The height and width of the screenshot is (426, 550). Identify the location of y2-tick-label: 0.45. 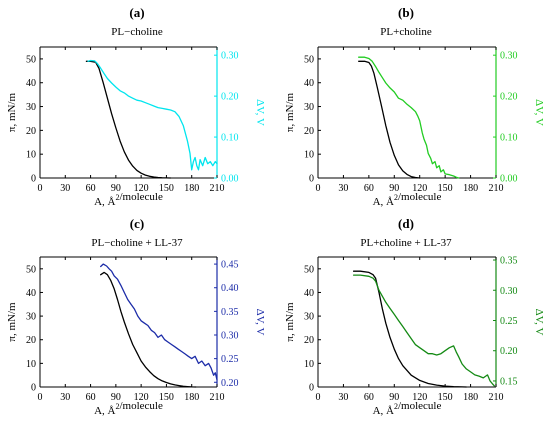
(230, 265).